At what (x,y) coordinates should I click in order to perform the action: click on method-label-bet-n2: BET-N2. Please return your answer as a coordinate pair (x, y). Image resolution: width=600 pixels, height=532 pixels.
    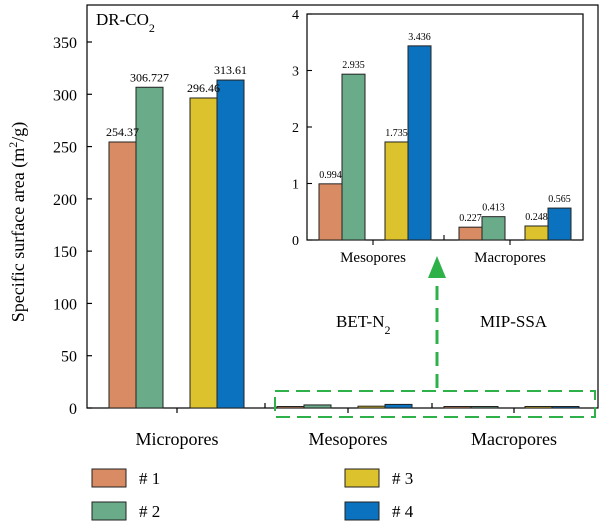
    Looking at the image, I should click on (363, 324).